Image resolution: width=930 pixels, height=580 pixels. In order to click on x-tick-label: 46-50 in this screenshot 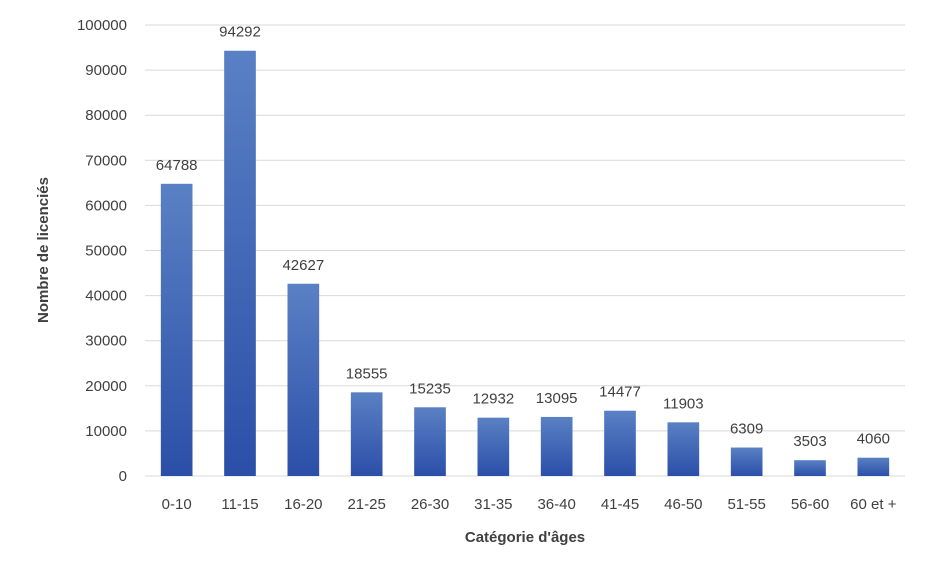, I will do `click(683, 504)`.